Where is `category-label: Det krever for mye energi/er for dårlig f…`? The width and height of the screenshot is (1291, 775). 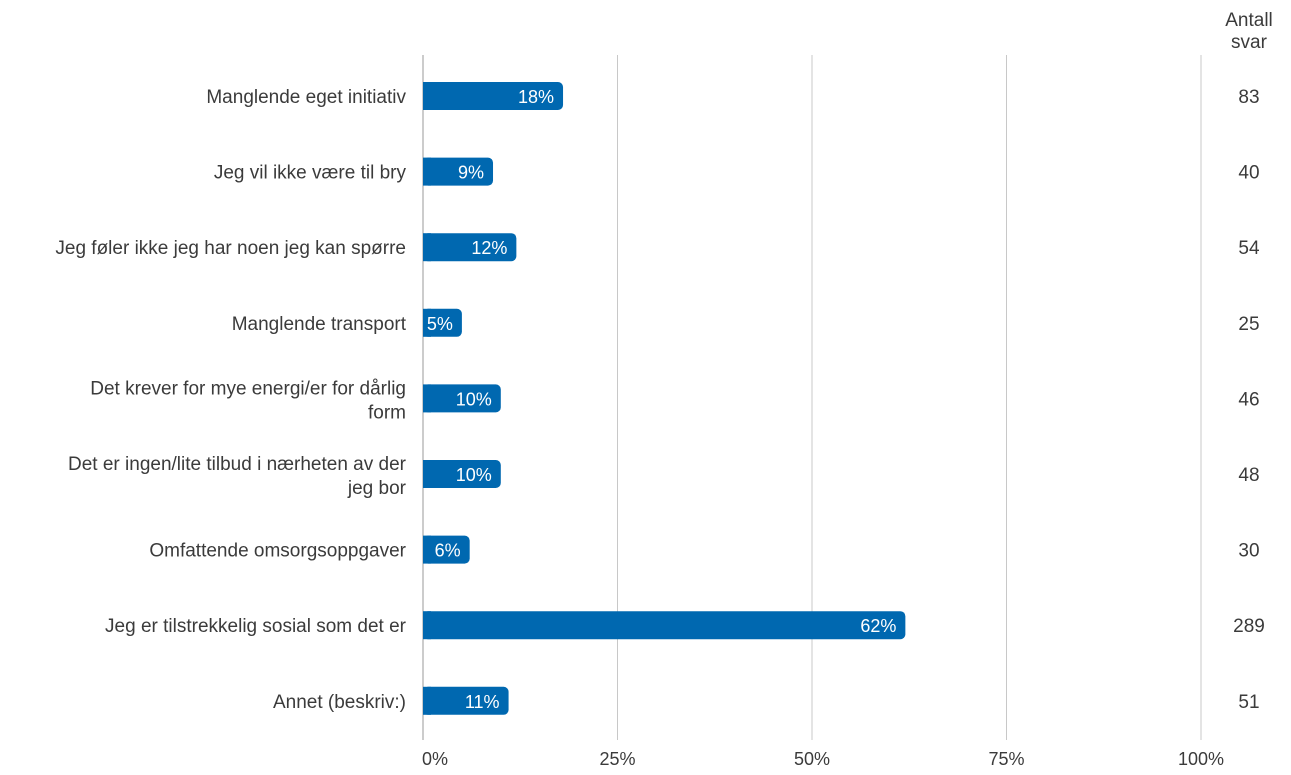
category-label: Det krever for mye energi/er for dårlig f… is located at coordinates (248, 400).